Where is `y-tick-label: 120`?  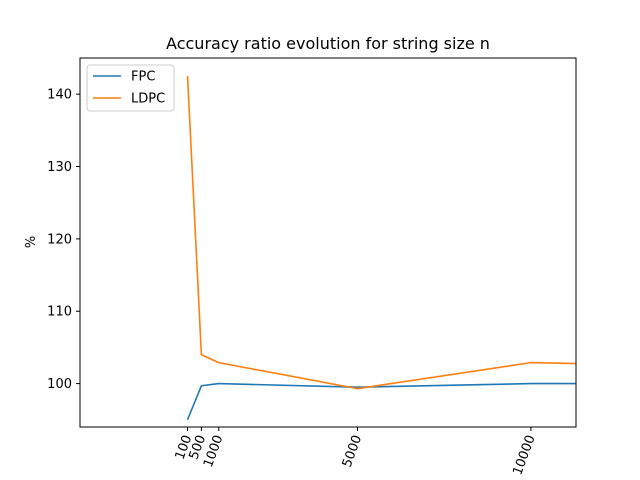 y-tick-label: 120 is located at coordinates (59, 239).